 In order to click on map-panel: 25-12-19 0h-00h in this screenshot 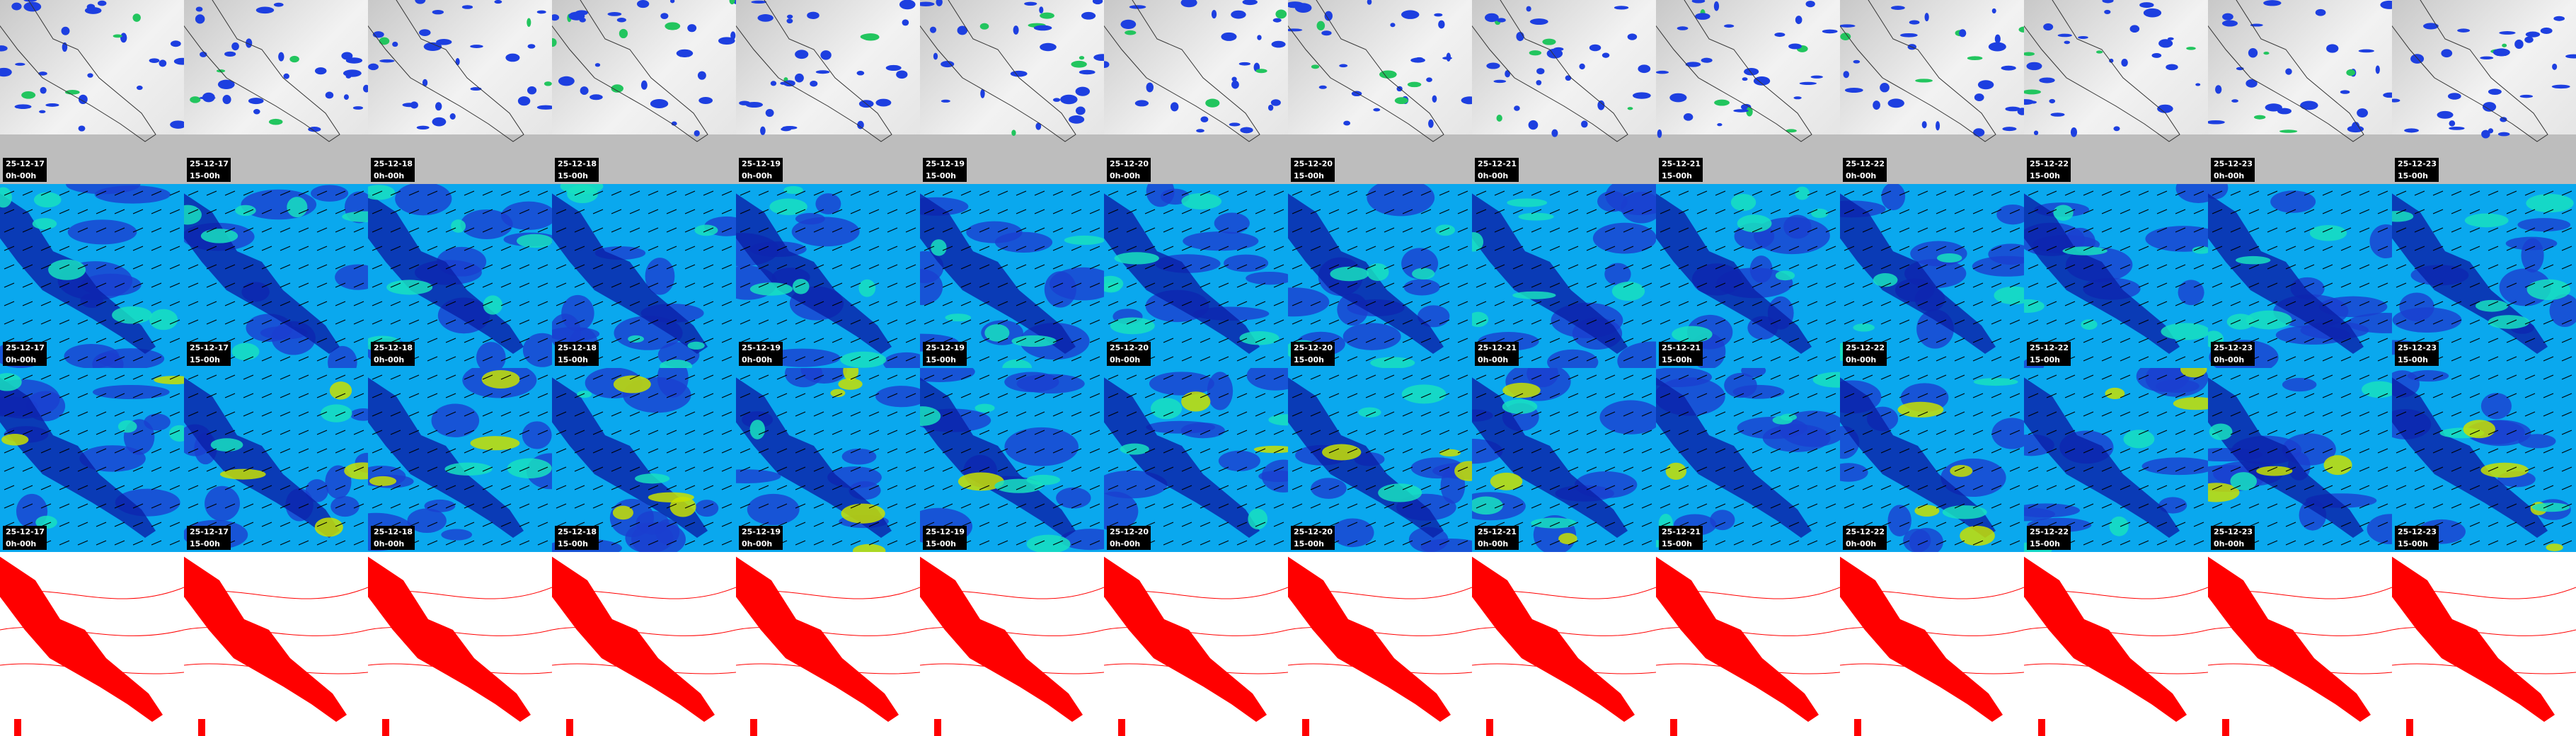, I will do `click(828, 276)`.